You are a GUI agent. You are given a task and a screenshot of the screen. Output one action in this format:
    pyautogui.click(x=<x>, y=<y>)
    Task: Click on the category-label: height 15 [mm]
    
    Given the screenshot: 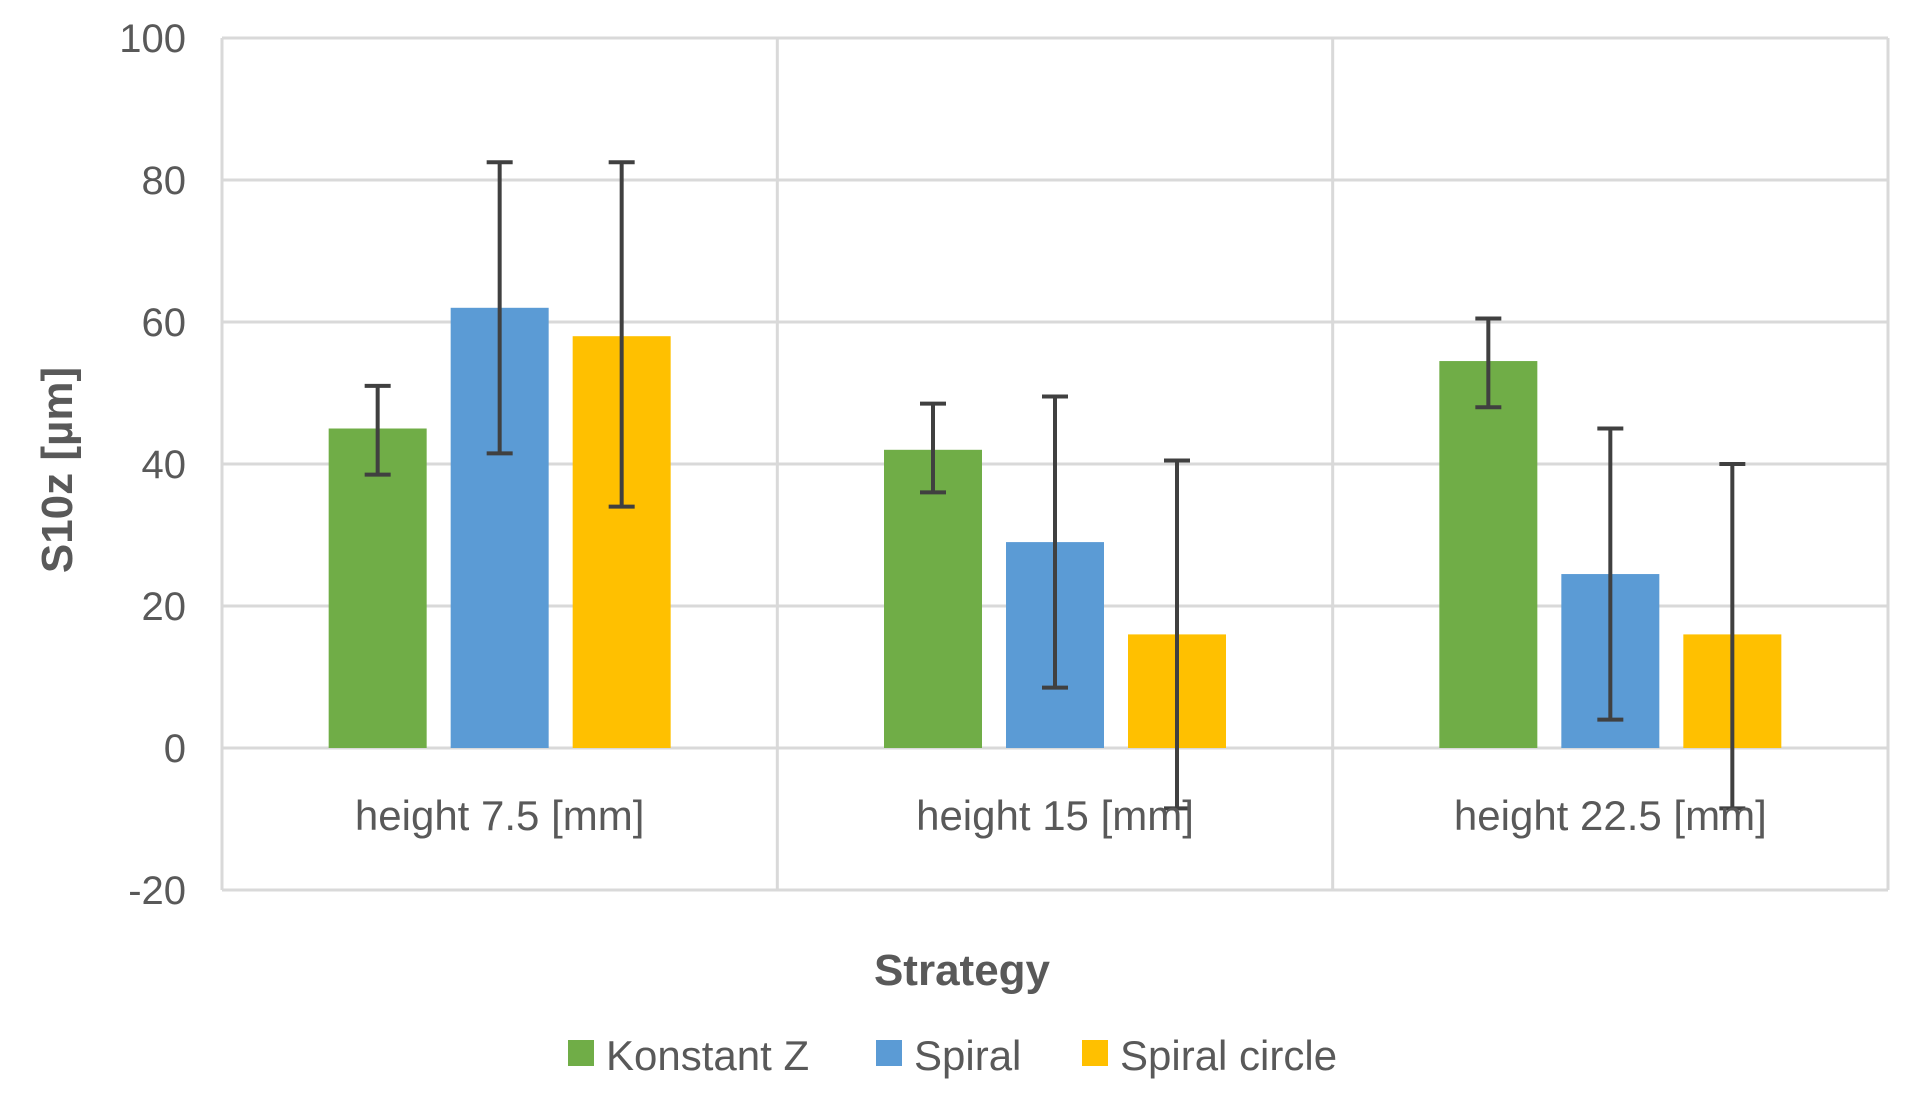 What is the action you would take?
    pyautogui.click(x=1055, y=815)
    